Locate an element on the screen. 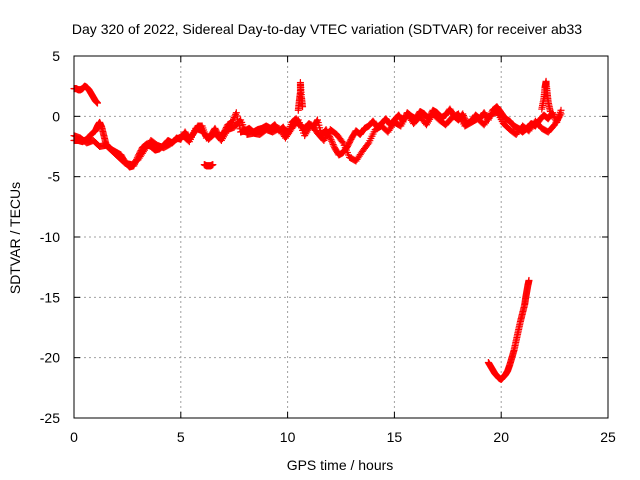  x-tick-label: 15 is located at coordinates (395, 437).